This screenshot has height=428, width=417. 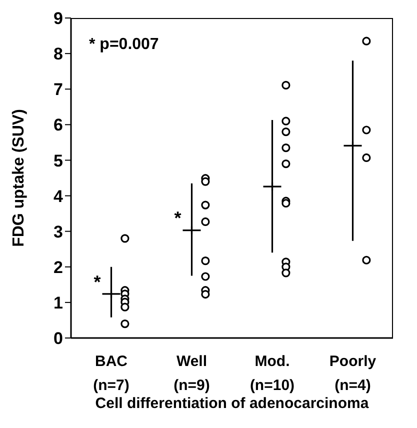 What do you see at coordinates (58, 232) in the screenshot?
I see `y-tick-label: 3` at bounding box center [58, 232].